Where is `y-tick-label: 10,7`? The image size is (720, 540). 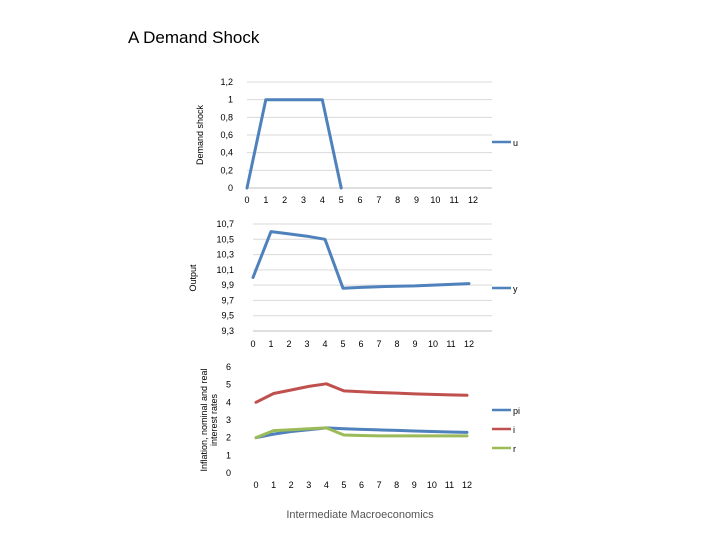 y-tick-label: 10,7 is located at coordinates (225, 224).